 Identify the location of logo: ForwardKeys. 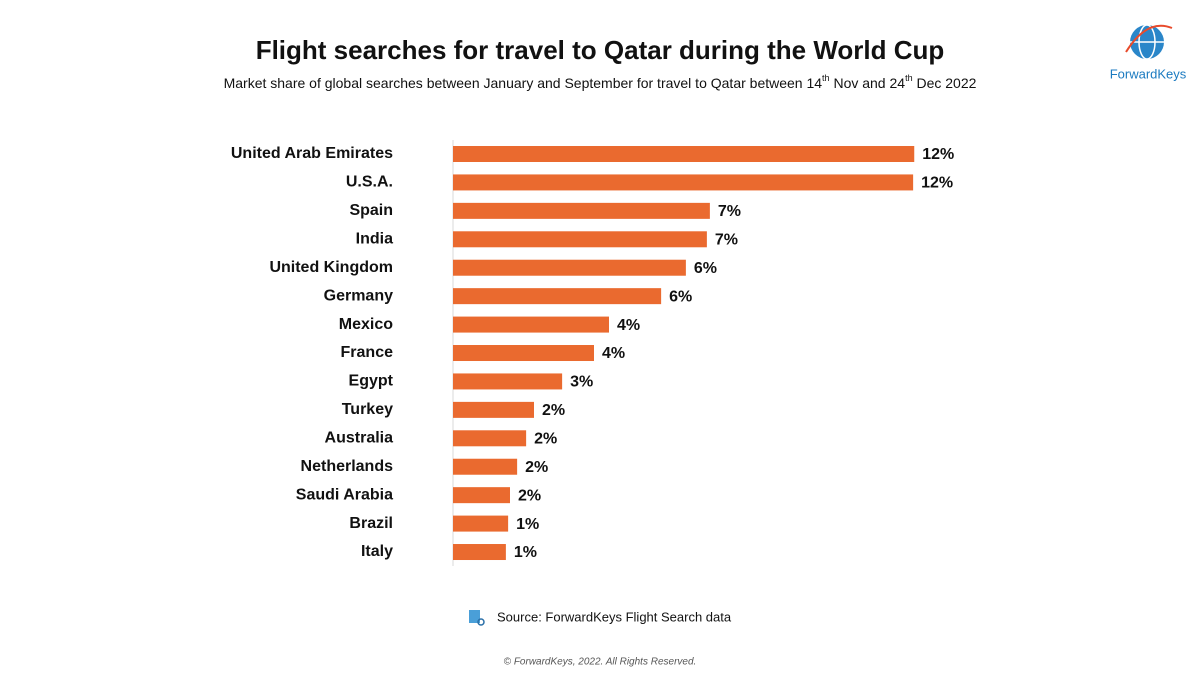
(1148, 52).